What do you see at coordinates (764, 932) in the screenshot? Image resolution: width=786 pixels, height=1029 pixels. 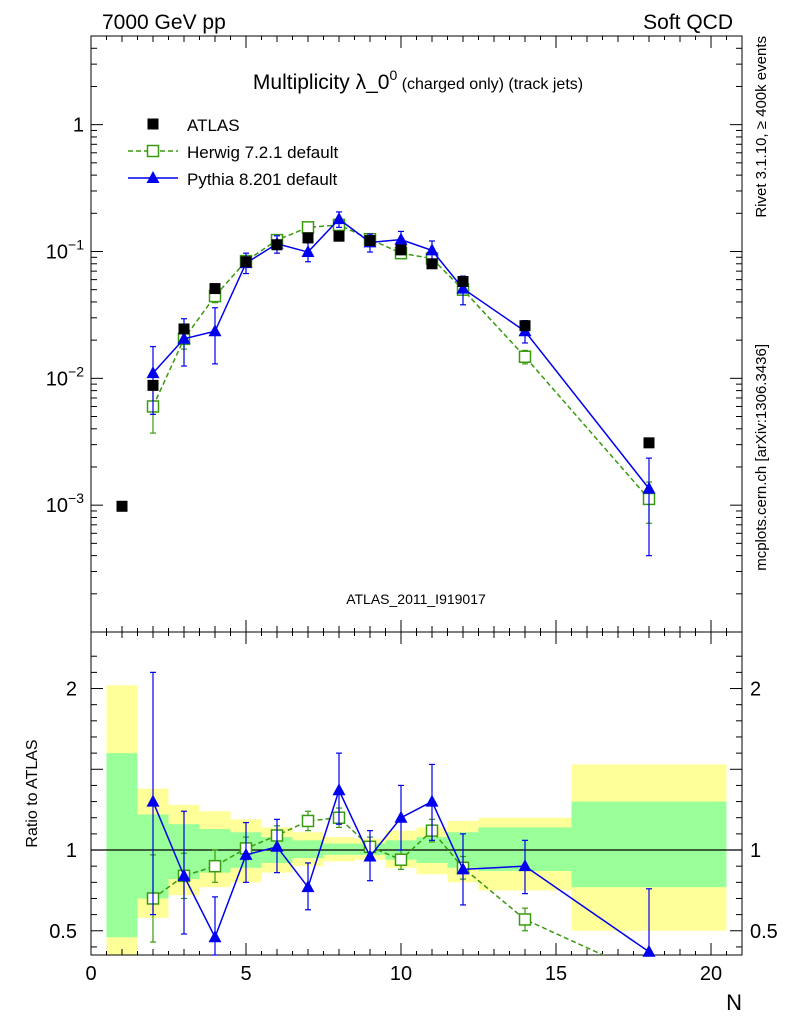 I see `ratio-y-tick-label-right: 0.5` at bounding box center [764, 932].